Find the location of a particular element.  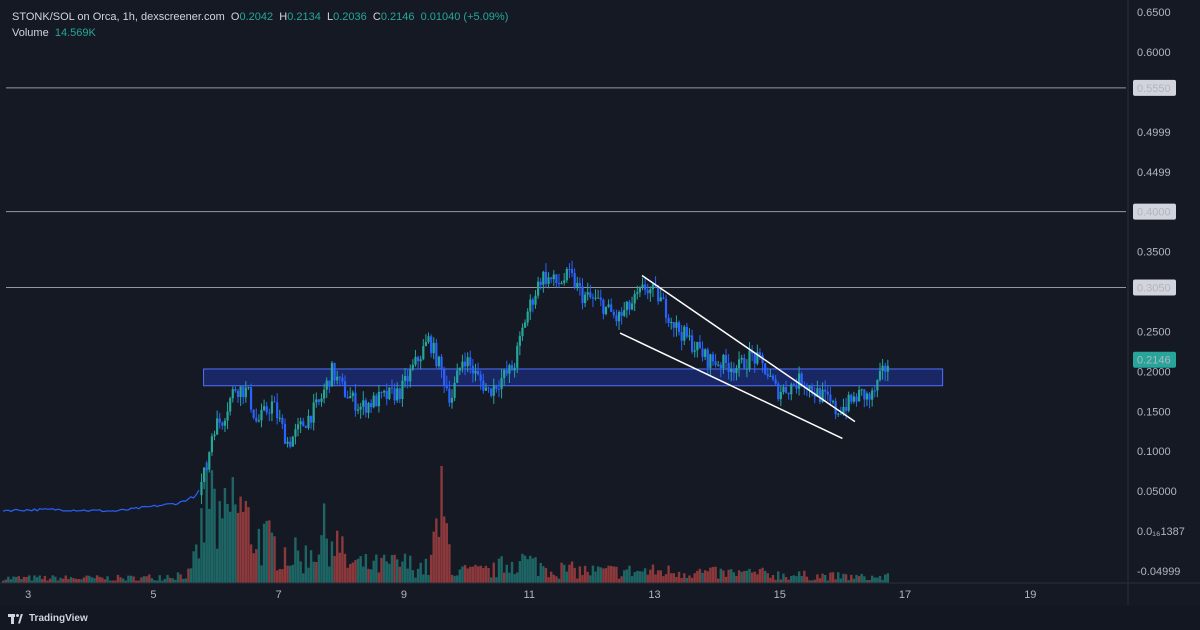

time-tick-label: 13 is located at coordinates (654, 595).